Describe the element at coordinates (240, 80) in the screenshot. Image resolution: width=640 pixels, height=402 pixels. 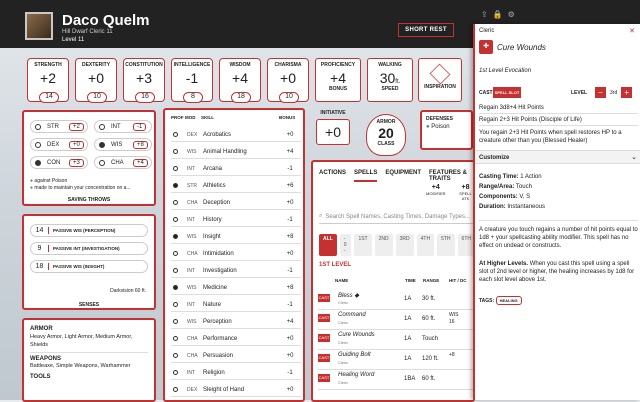
I see `ability-wisdom: WISDOM +4 18` at that location.